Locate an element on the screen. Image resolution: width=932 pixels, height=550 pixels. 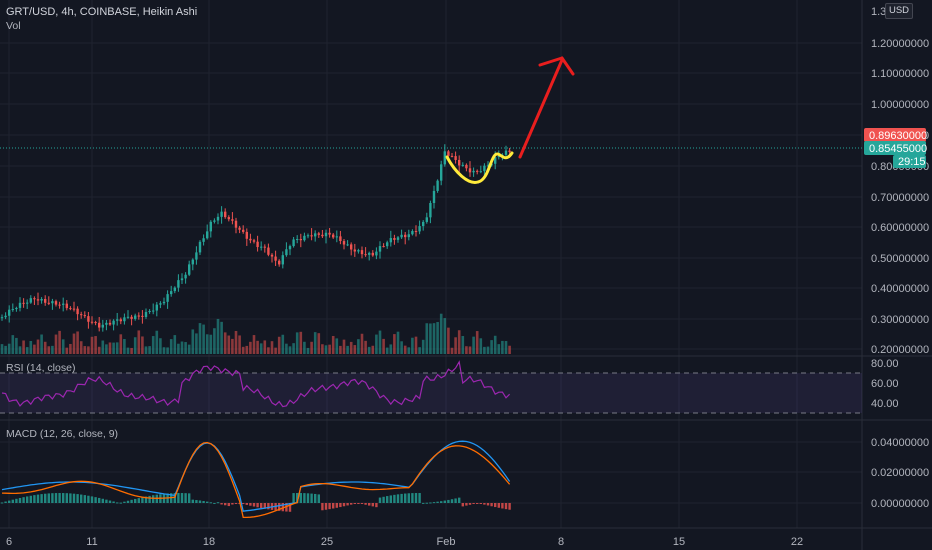
macd-tick-label: 0.02000000 is located at coordinates (900, 473).